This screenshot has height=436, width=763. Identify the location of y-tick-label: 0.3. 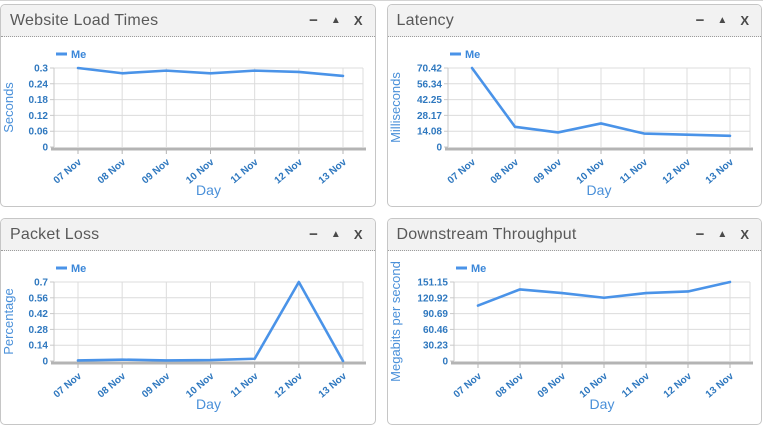
(41, 69).